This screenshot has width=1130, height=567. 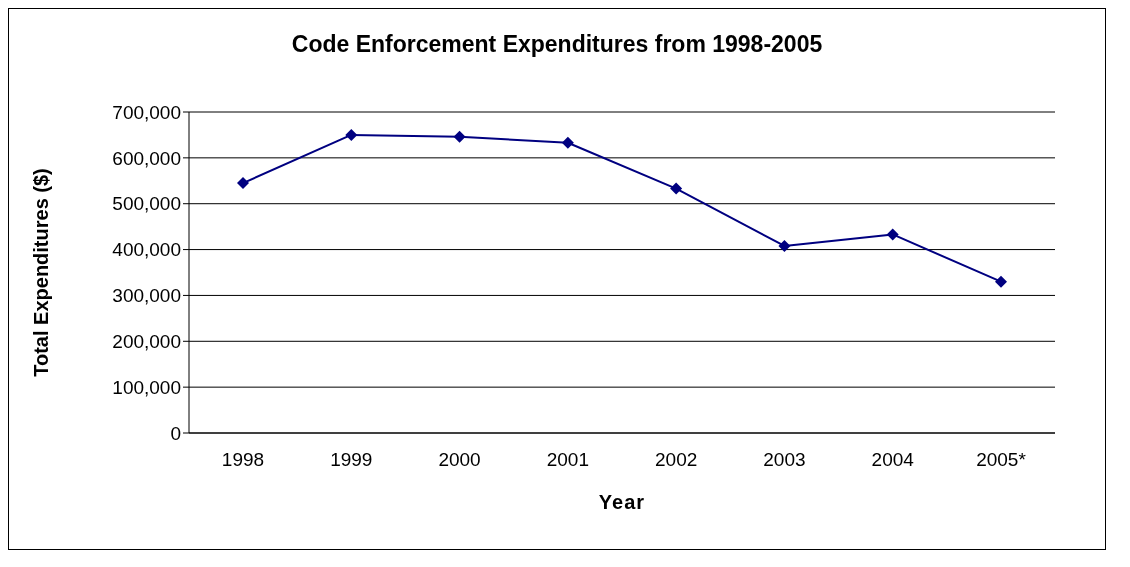 I want to click on chart-title: Code Enforcement Expenditures from 1998-2005, so click(x=557, y=44).